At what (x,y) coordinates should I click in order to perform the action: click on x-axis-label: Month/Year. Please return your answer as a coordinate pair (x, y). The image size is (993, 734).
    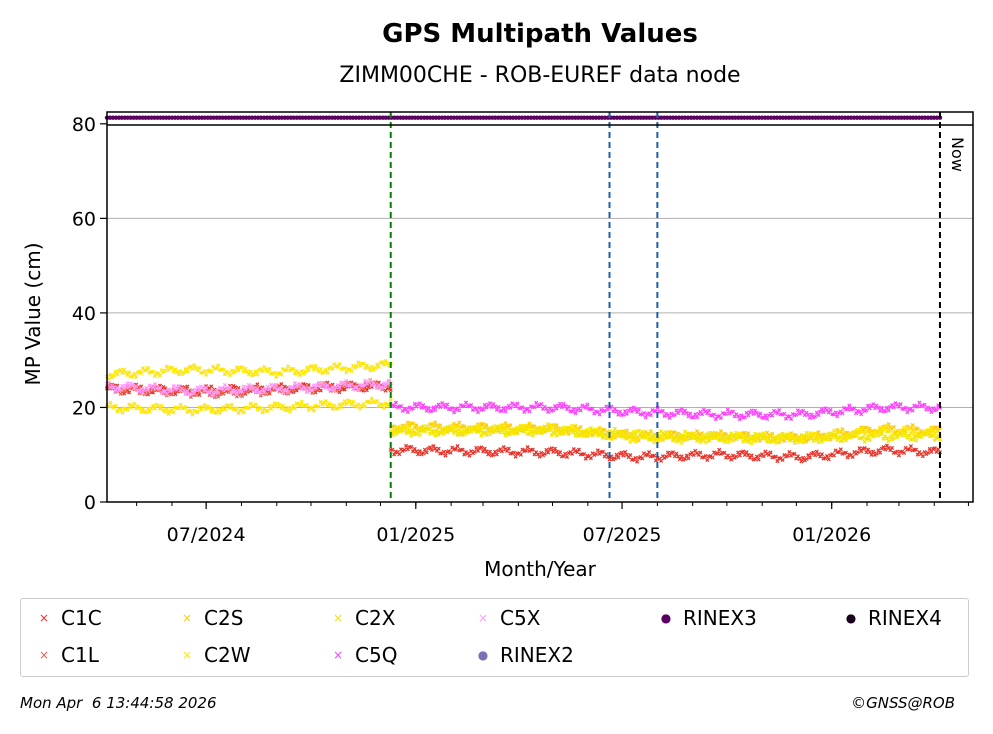
    Looking at the image, I should click on (540, 569).